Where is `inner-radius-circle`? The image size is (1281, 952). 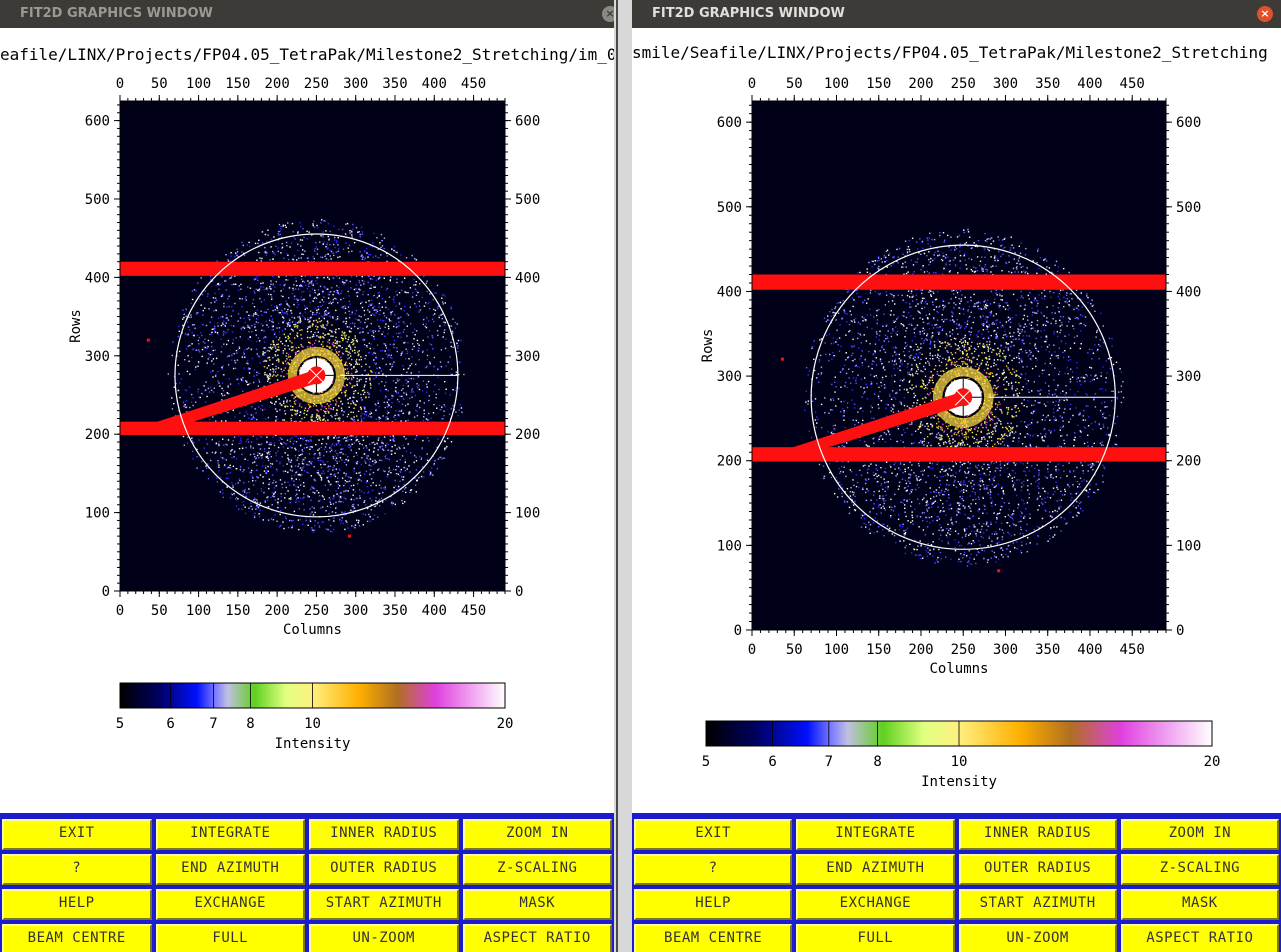 inner-radius-circle is located at coordinates (963, 397).